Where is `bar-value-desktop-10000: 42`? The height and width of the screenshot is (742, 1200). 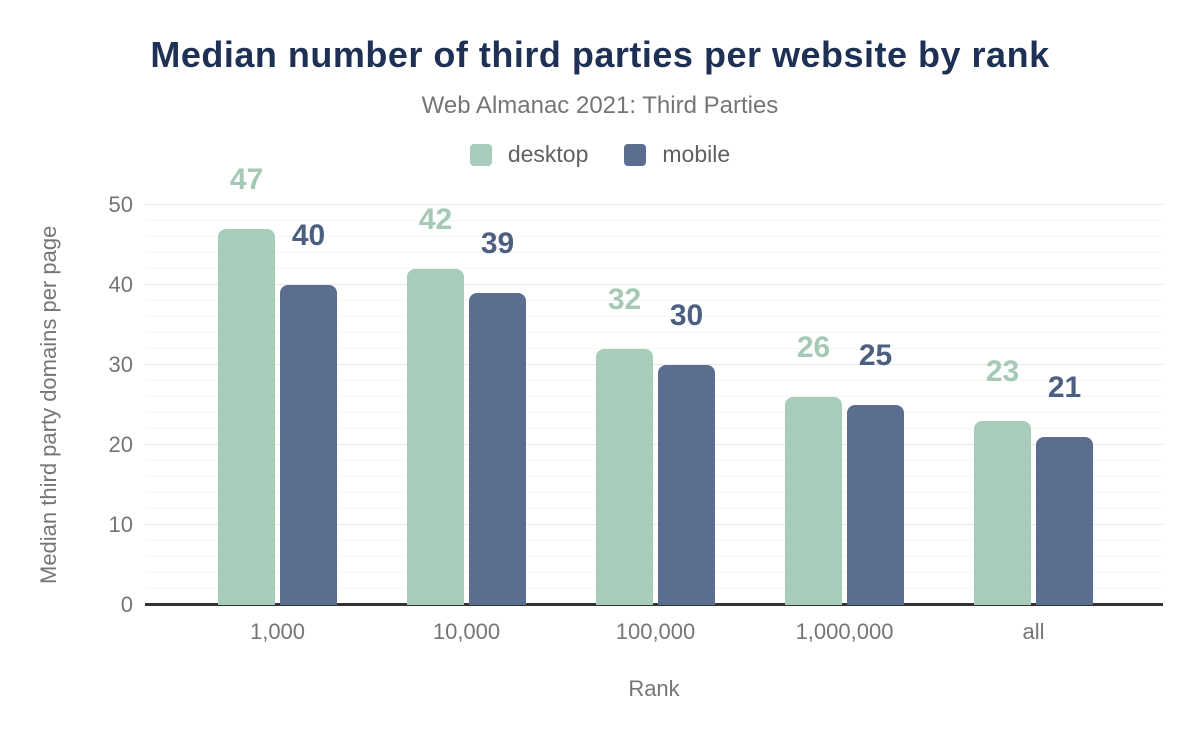 bar-value-desktop-10000: 42 is located at coordinates (435, 219).